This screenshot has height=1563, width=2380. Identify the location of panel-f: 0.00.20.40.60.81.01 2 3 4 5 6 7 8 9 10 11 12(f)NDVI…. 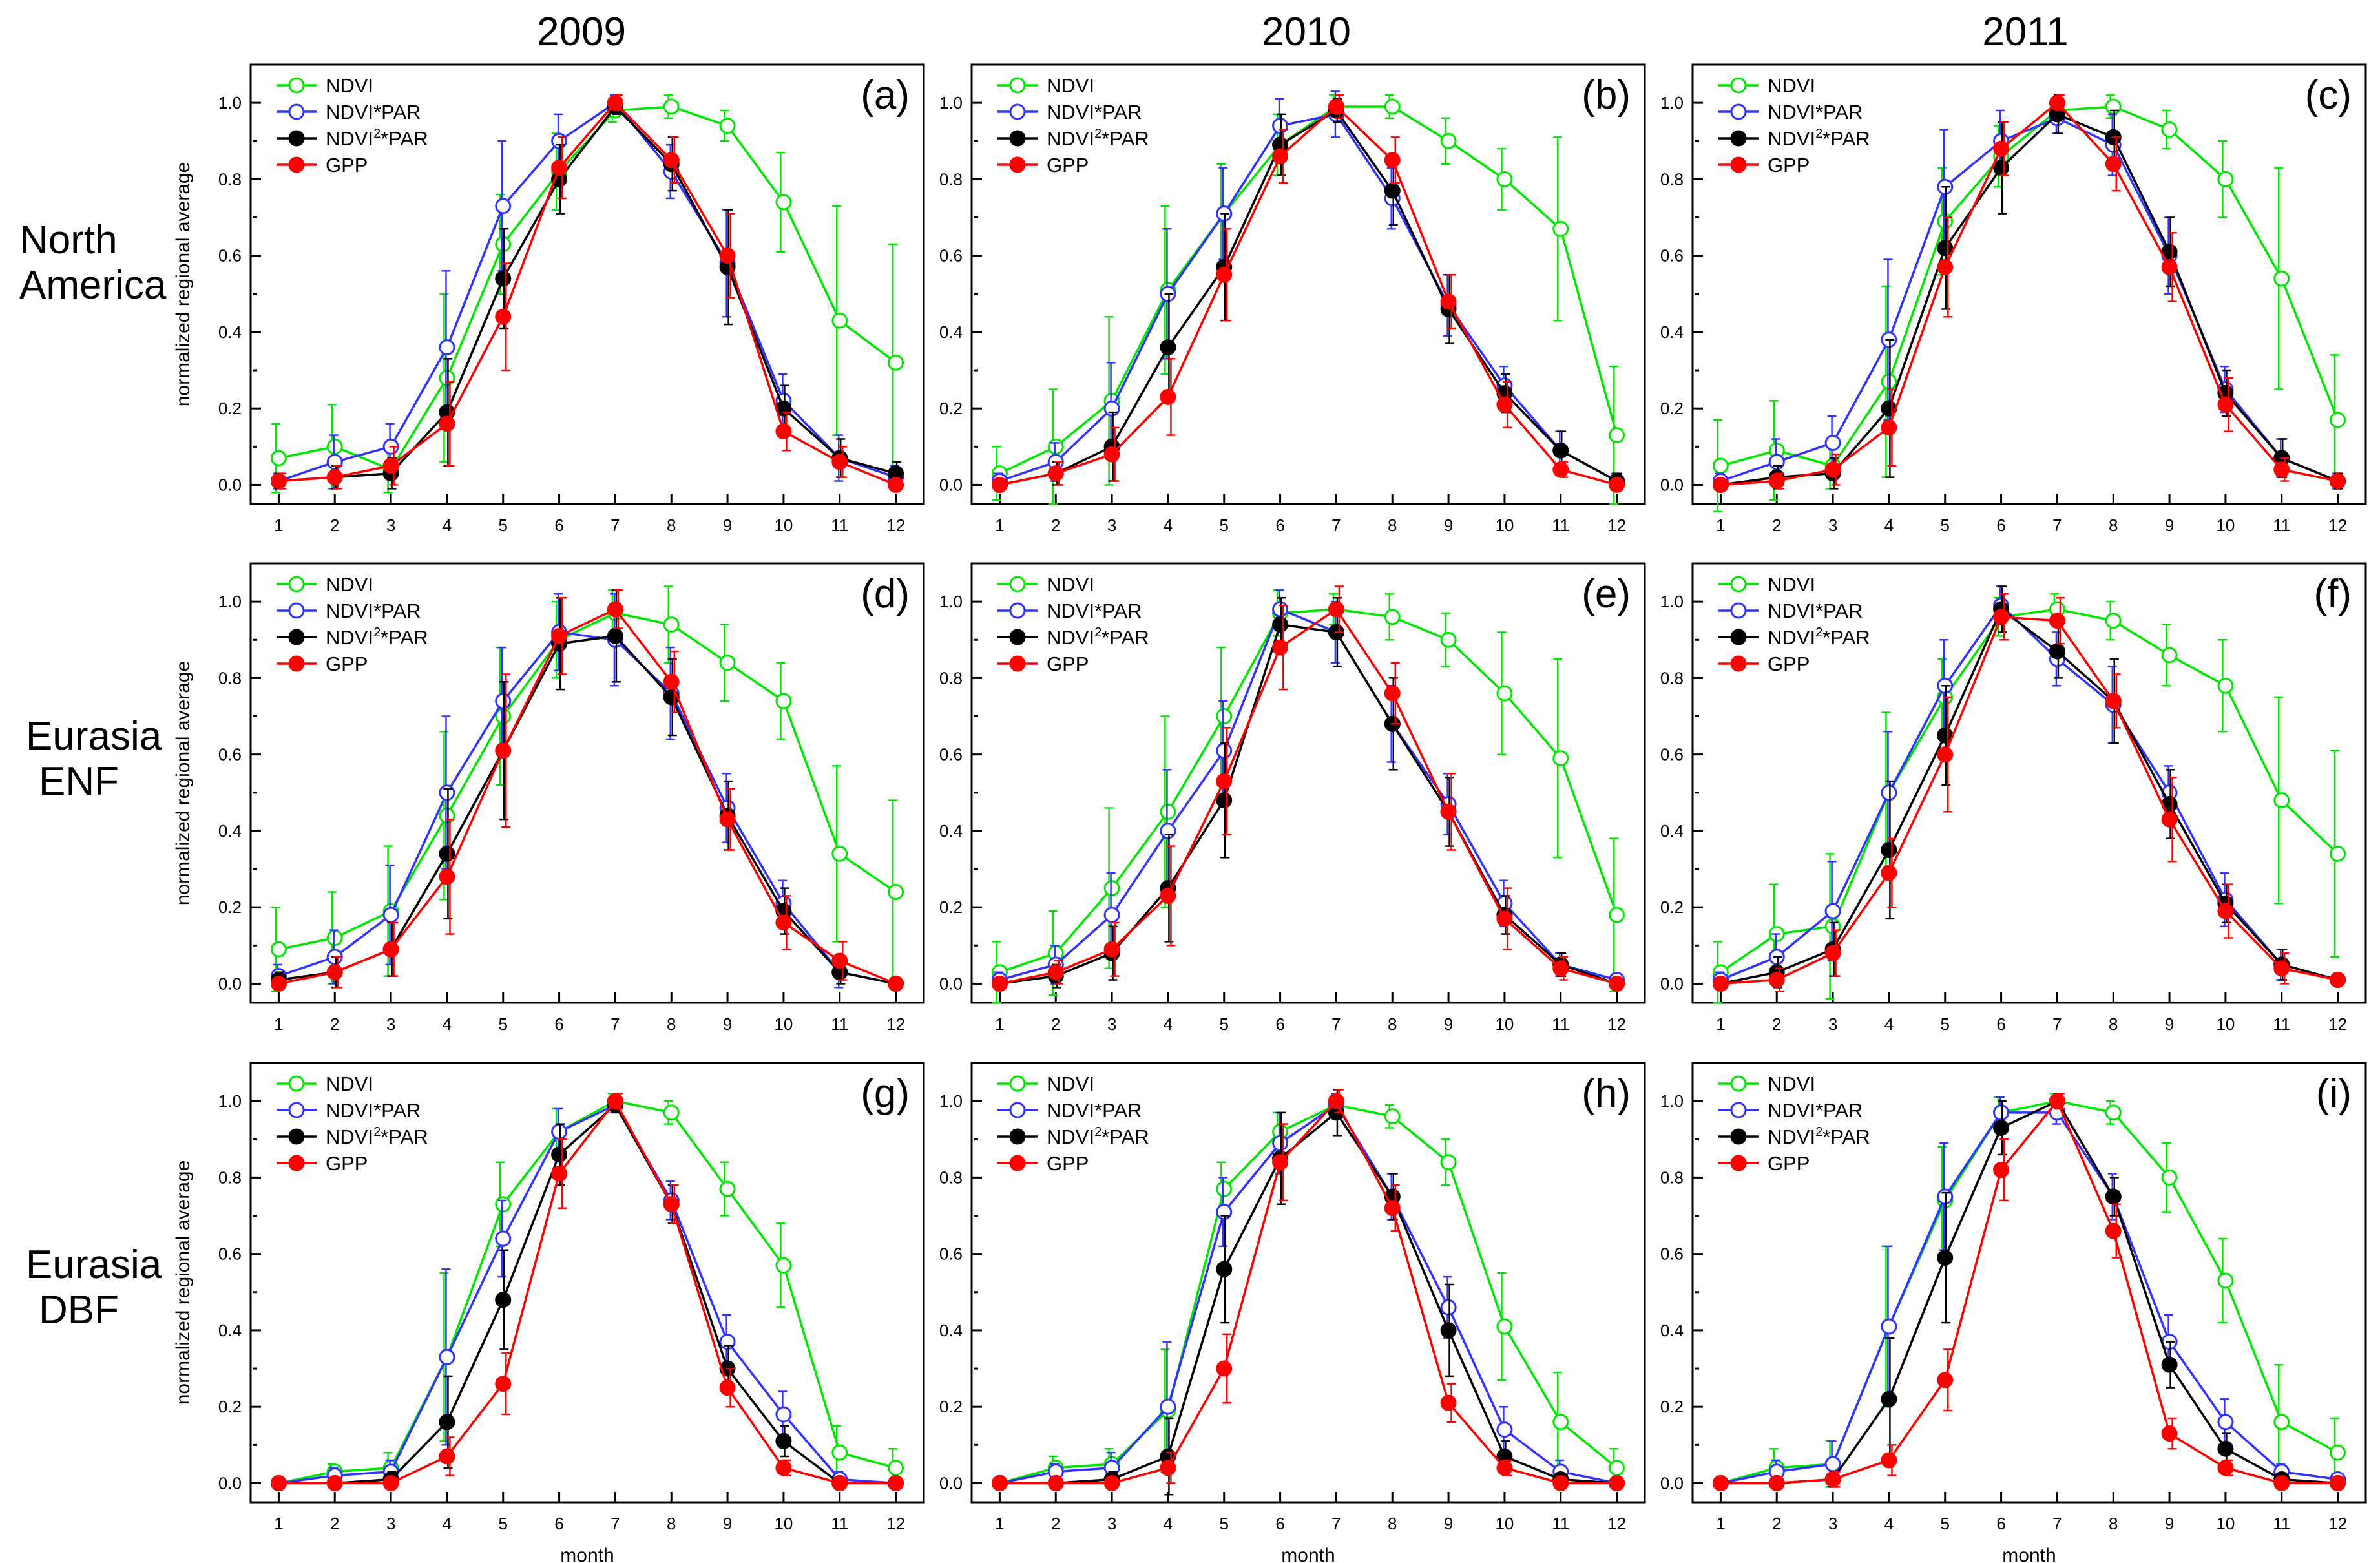
(2013, 798).